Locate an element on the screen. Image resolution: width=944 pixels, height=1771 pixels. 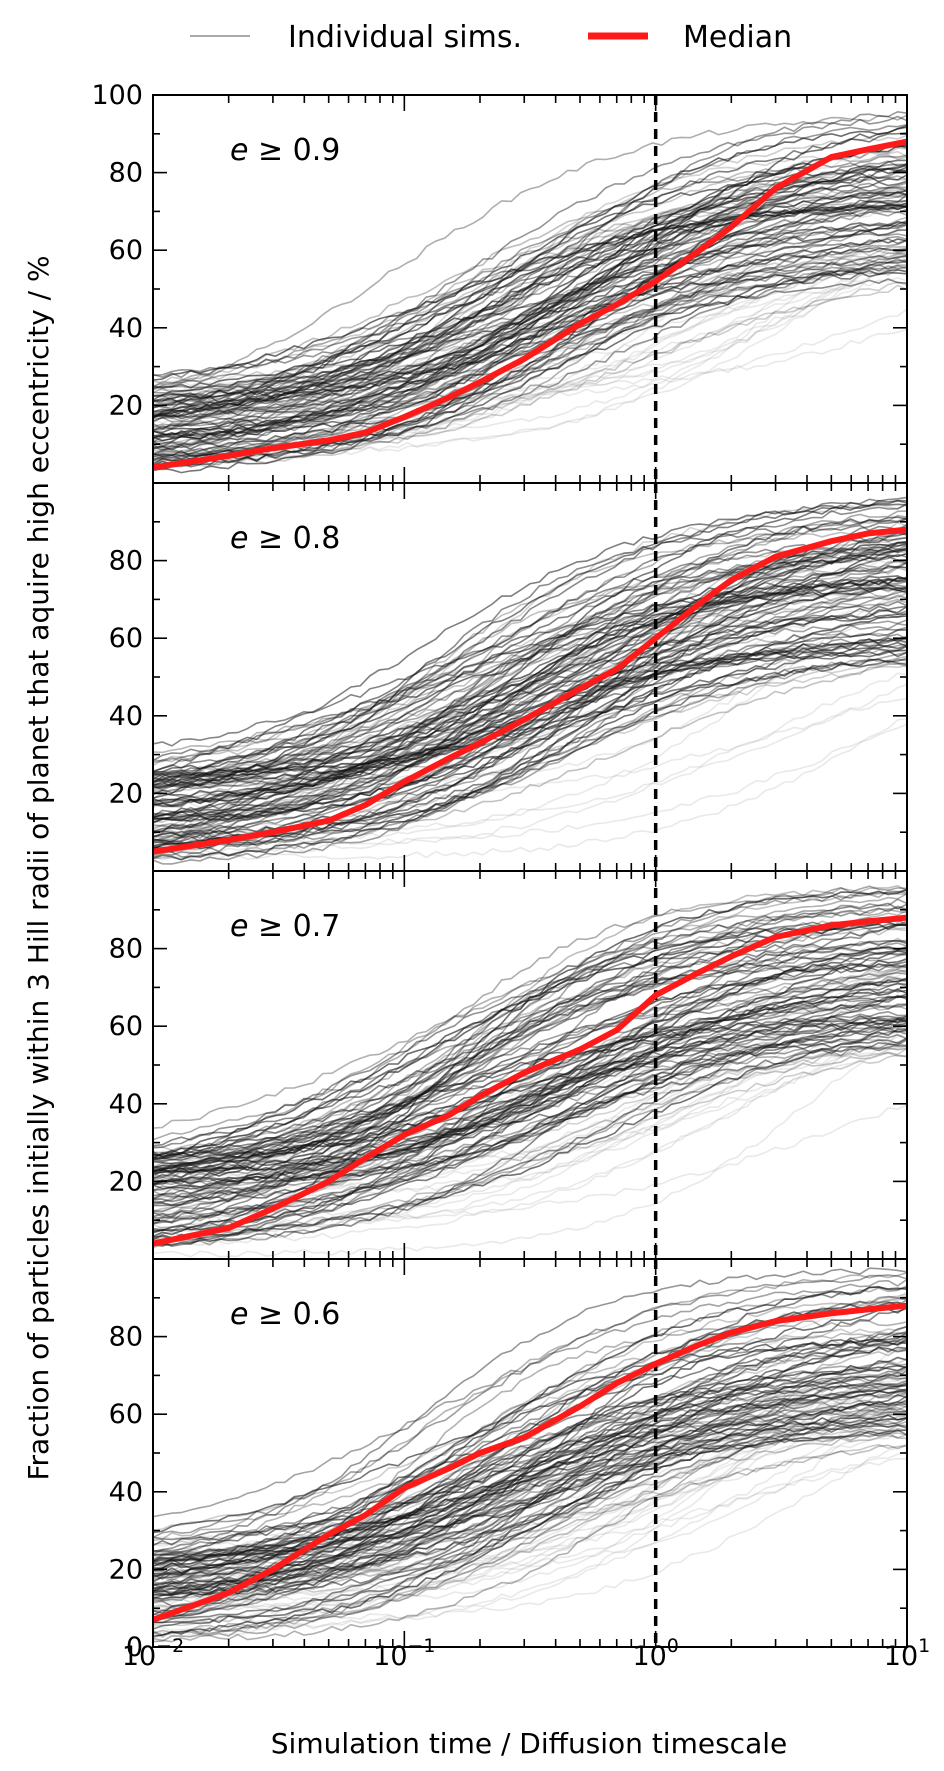
legend: Individual sims. Median is located at coordinates (491, 37).